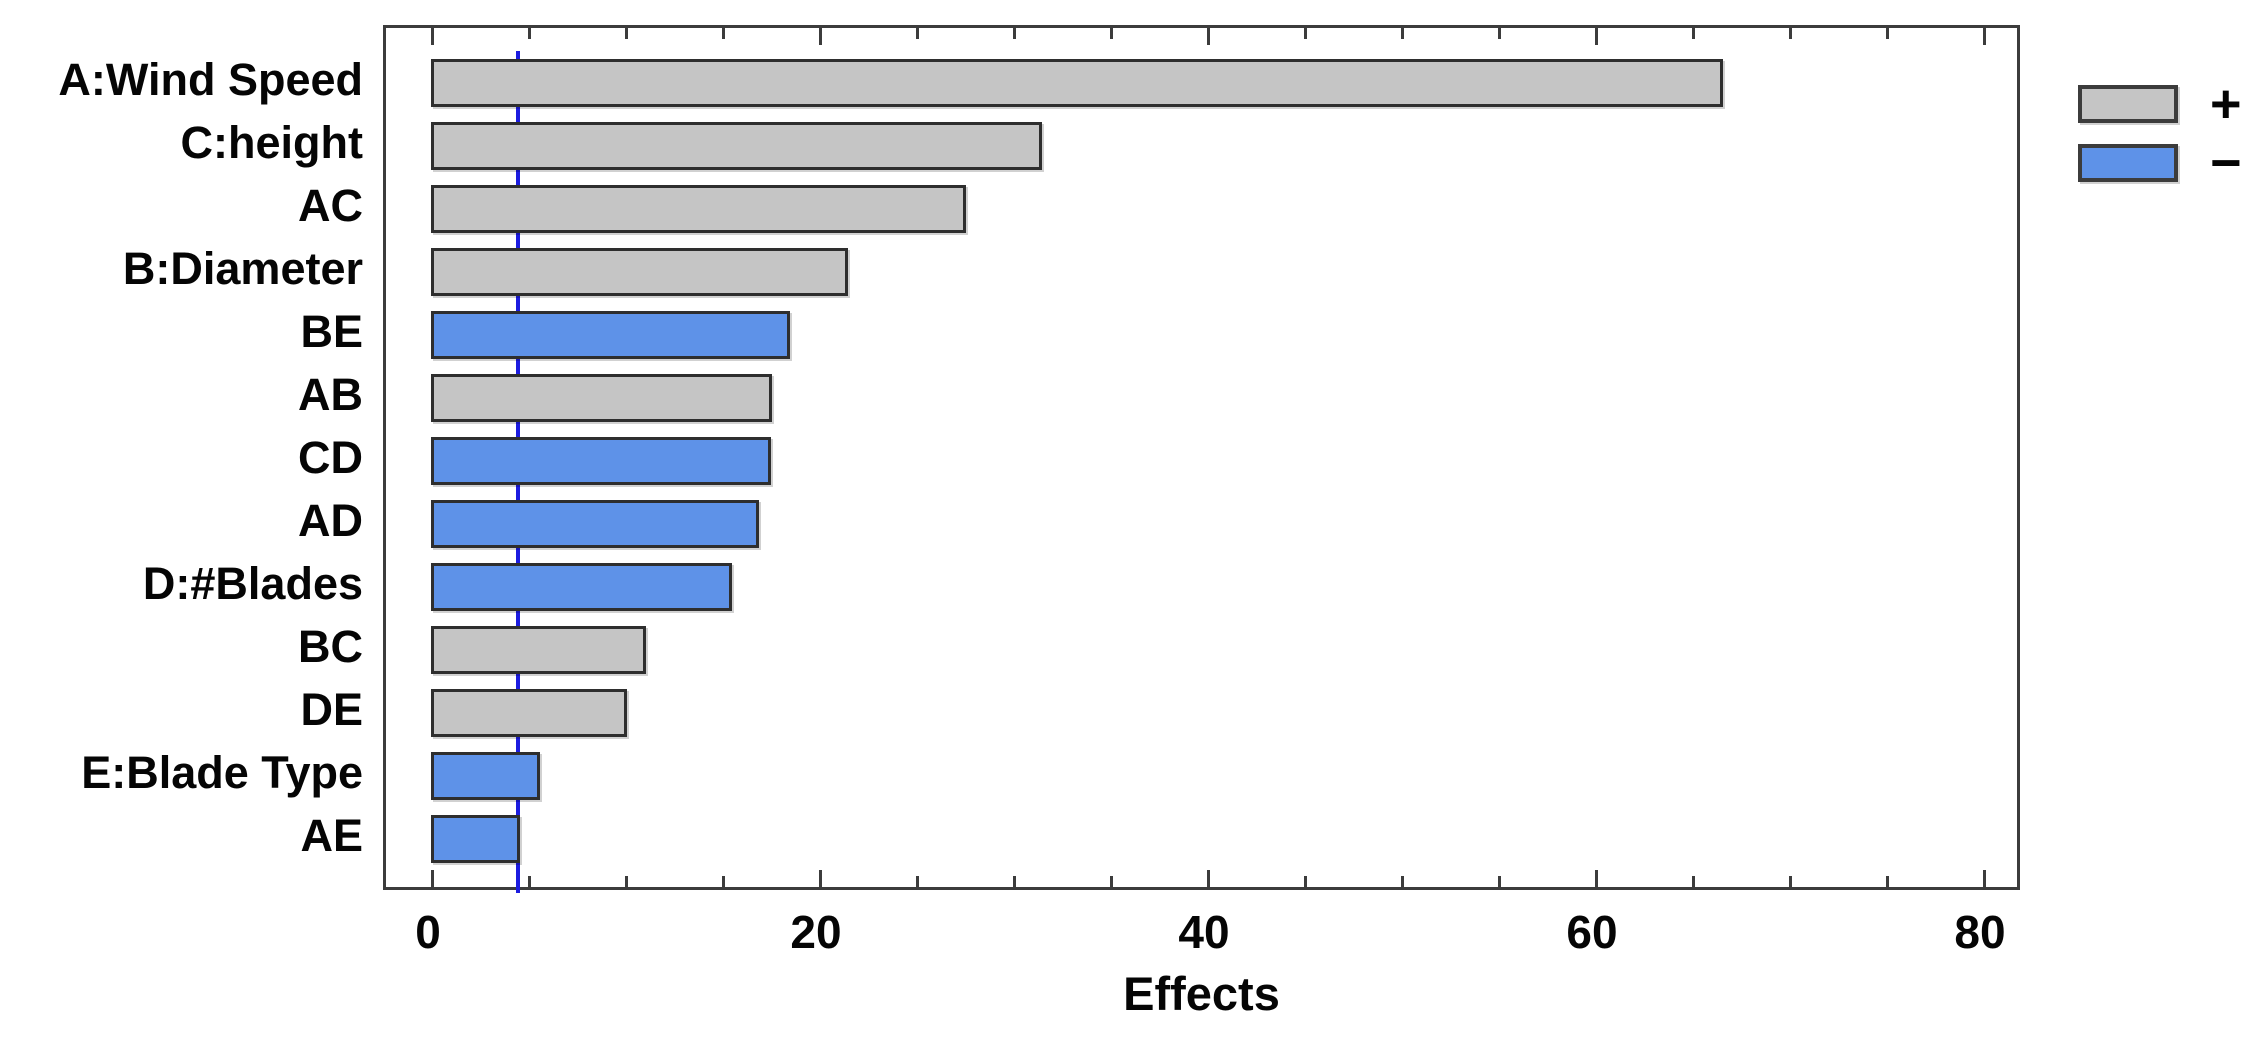 This screenshot has width=2260, height=1038. I want to click on bar-c-height, so click(737, 146).